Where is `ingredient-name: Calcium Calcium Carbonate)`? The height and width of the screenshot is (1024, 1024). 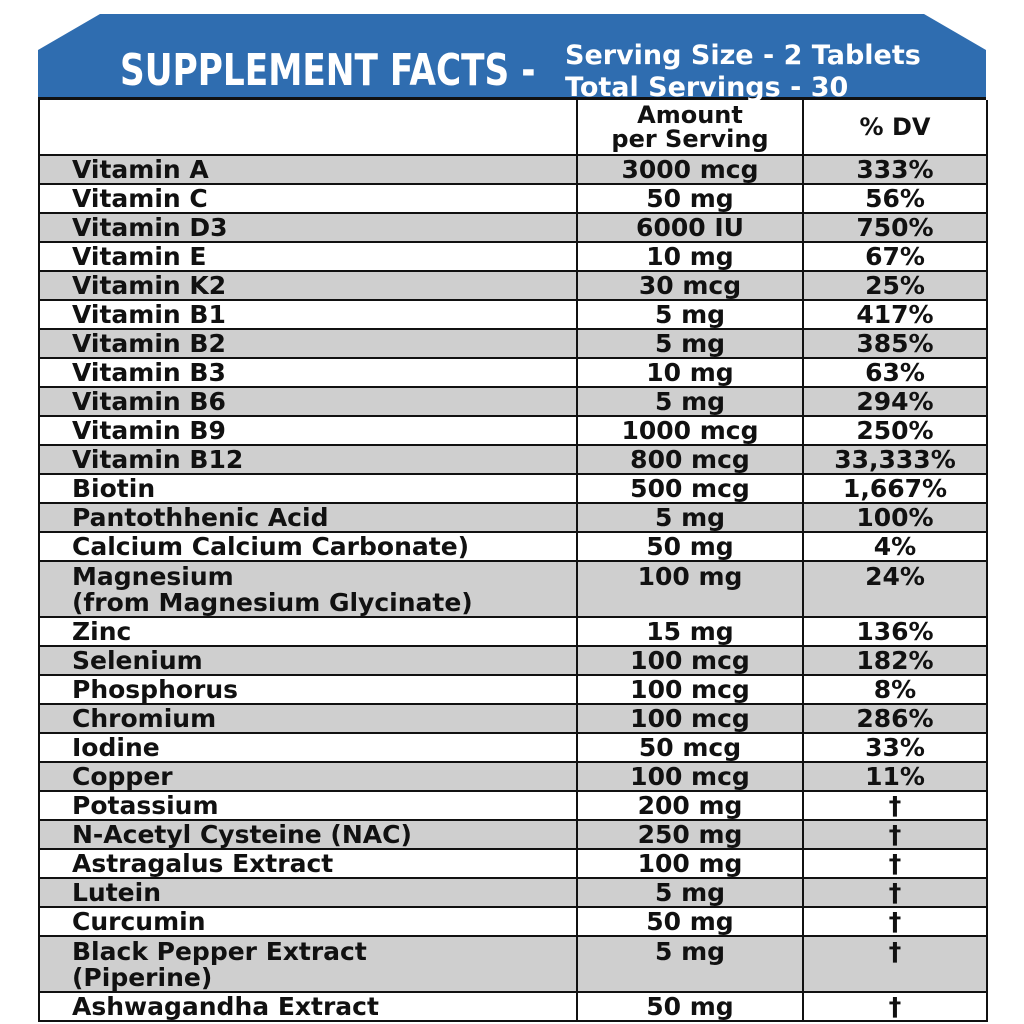
ingredient-name: Calcium Calcium Carbonate) is located at coordinates (308, 547).